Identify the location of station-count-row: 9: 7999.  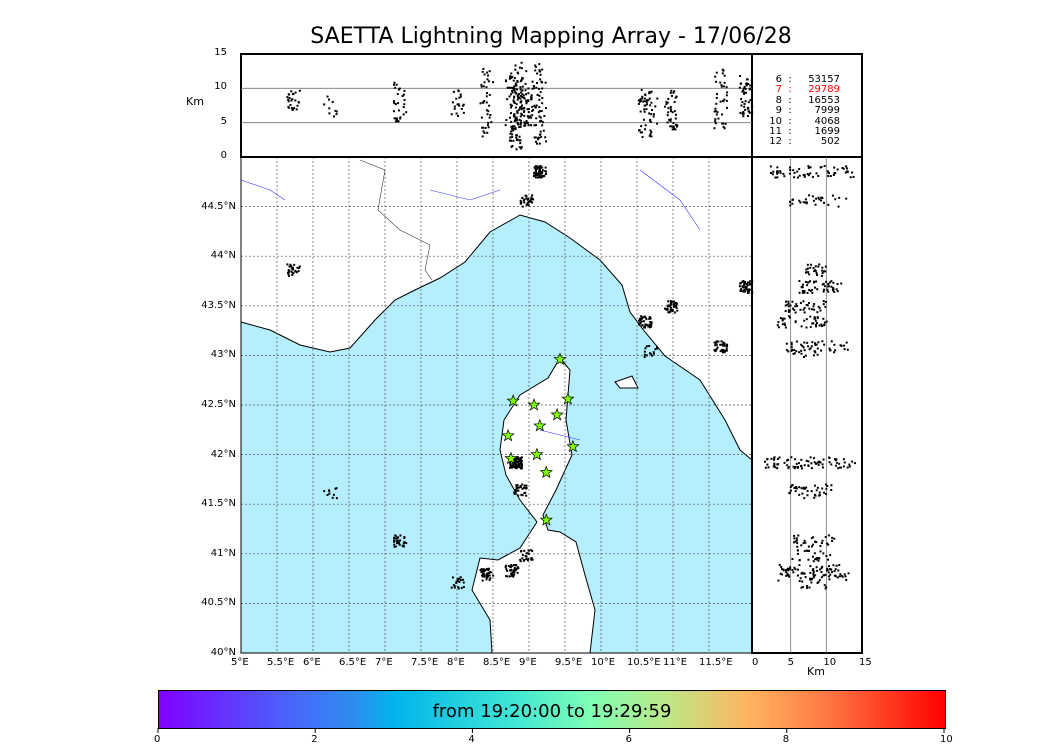
(800, 110).